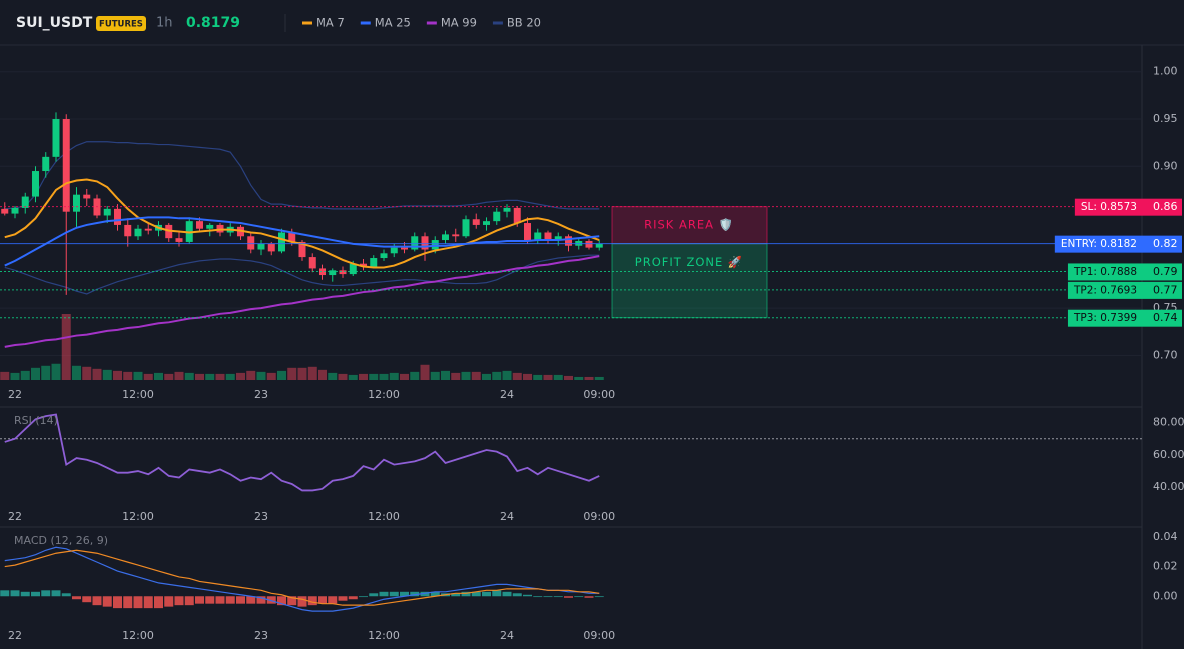 This screenshot has width=1184, height=649. Describe the element at coordinates (302, 579) in the screenshot. I see `macd-line` at that location.